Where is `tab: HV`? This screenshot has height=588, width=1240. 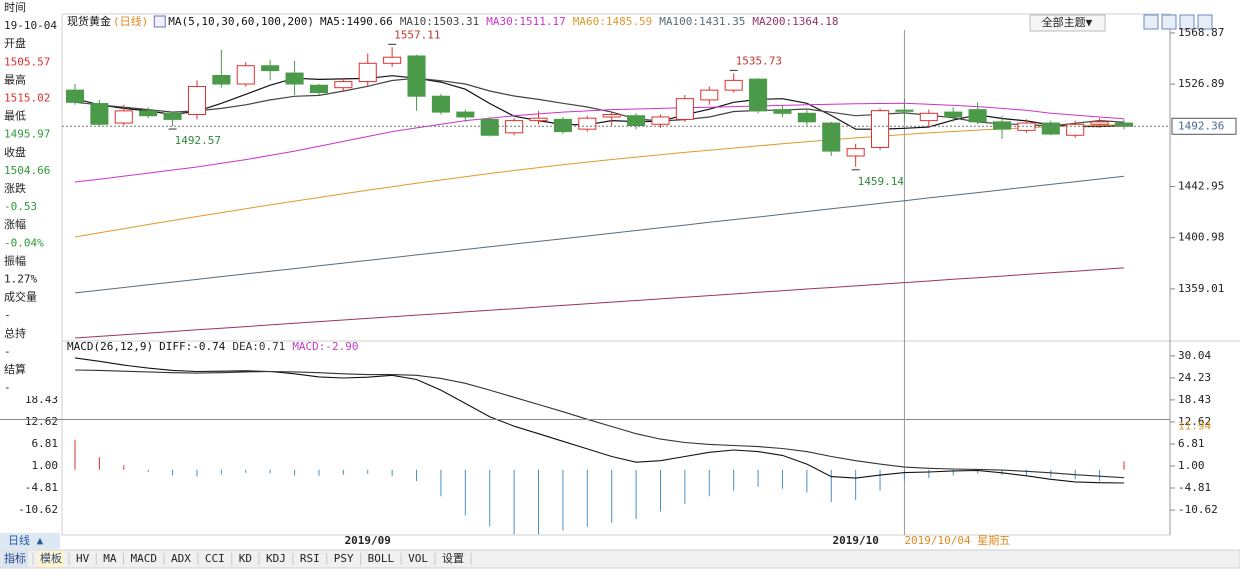 tab: HV is located at coordinates (83, 558).